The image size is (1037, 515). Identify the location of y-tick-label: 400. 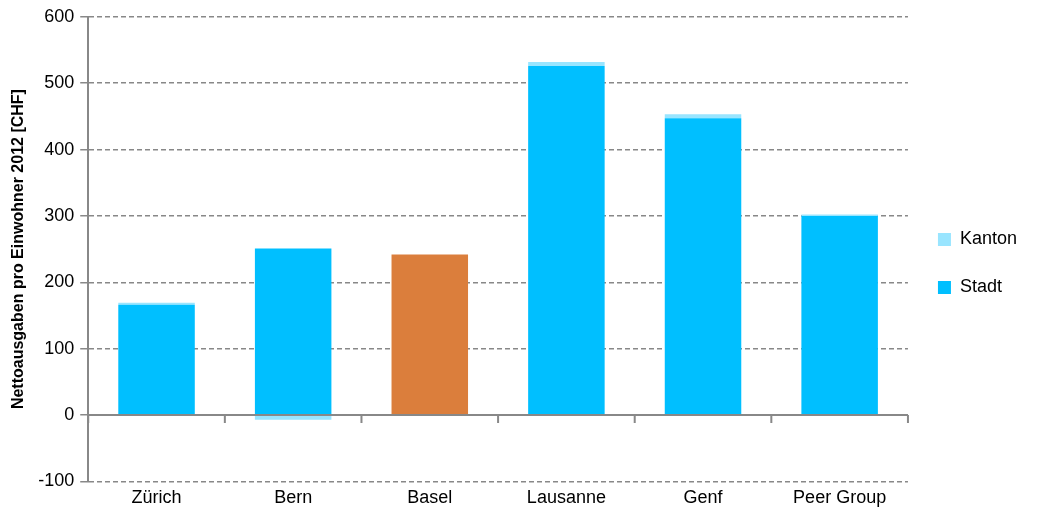
(59, 148).